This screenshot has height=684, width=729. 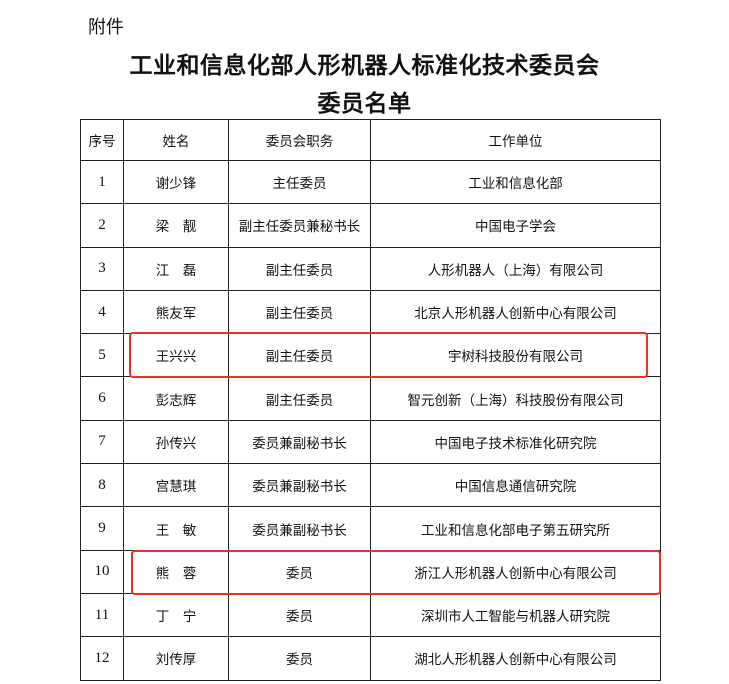 What do you see at coordinates (515, 658) in the screenshot?
I see `work-unit: 湖北人形机器人创新中心有限公司` at bounding box center [515, 658].